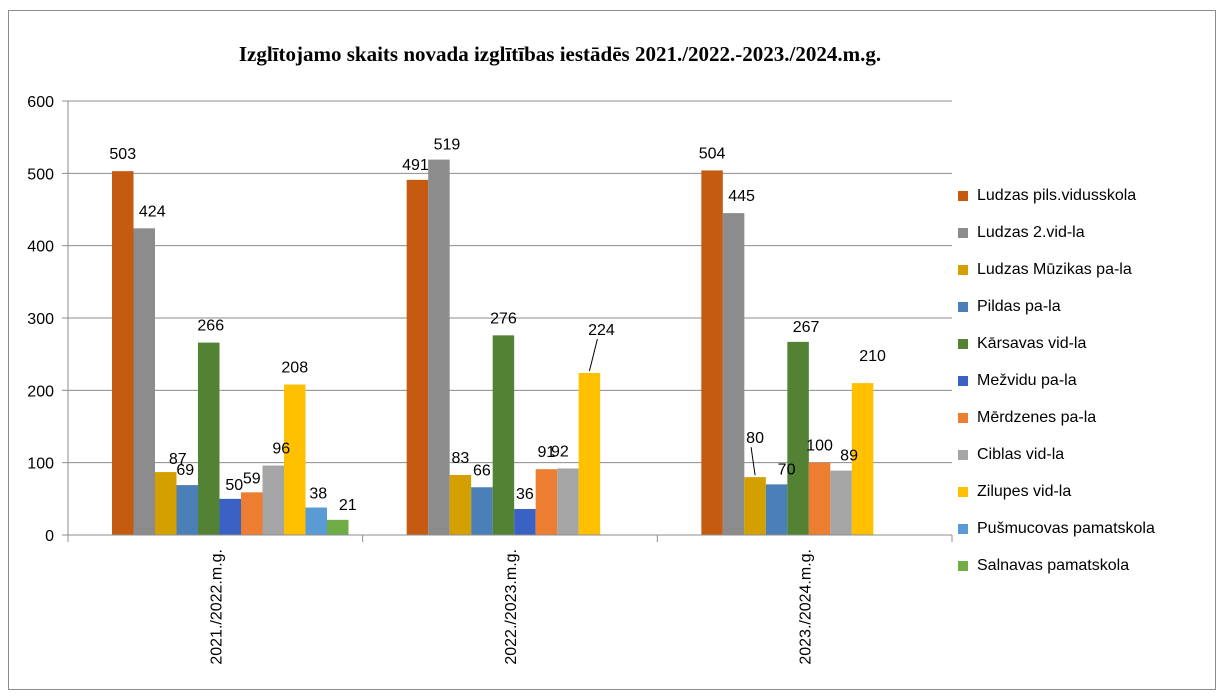  I want to click on legend-label: Ludzas Mūzikas pa-la, so click(1054, 269).